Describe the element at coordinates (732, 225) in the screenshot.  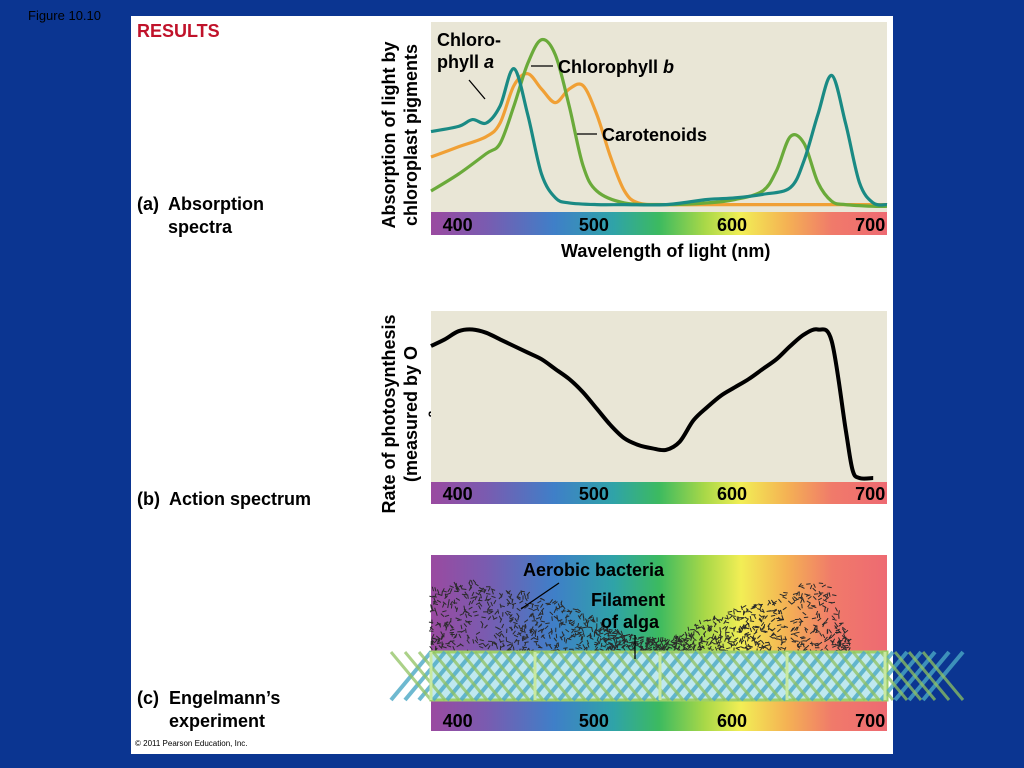
I see `panel-a-tick-600: 600` at that location.